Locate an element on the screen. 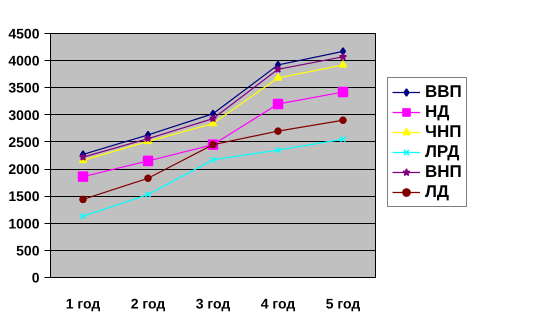 This screenshot has height=327, width=541. y-tick-label: 2000 is located at coordinates (24, 169).